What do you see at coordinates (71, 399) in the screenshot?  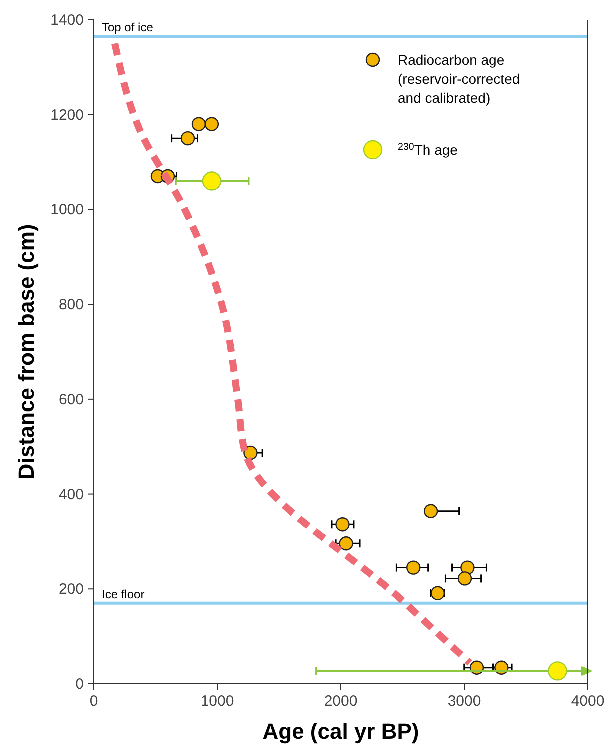 I see `y-tick-label: 600` at bounding box center [71, 399].